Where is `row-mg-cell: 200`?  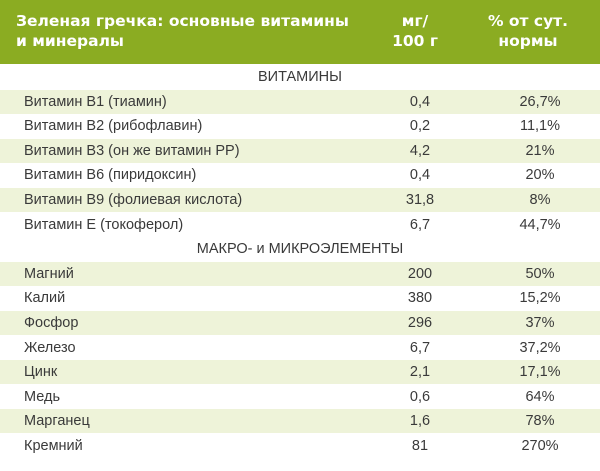
row-mg-cell: 200 is located at coordinates (420, 273).